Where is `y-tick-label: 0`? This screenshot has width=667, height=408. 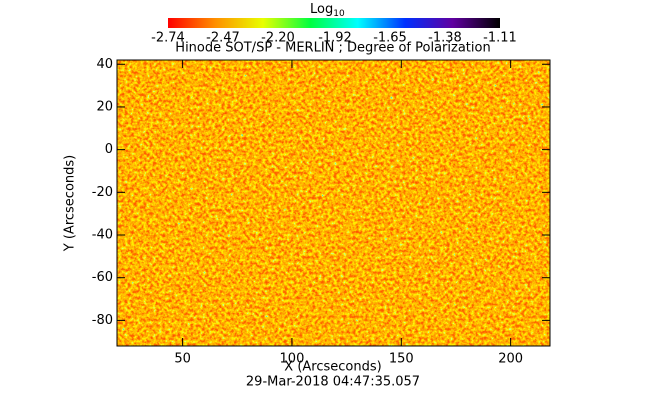 y-tick-label: 0 is located at coordinates (109, 149).